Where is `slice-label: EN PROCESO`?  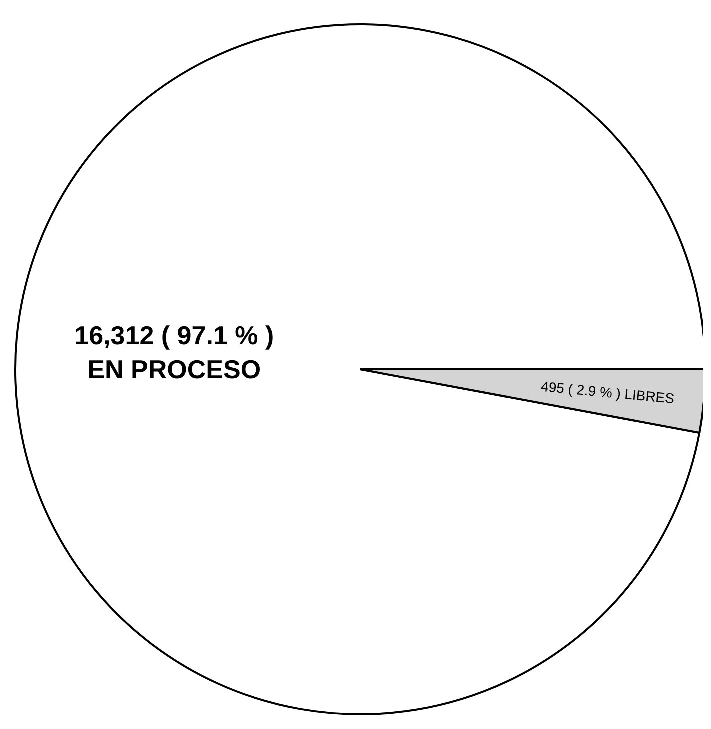
slice-label: EN PROCESO is located at coordinates (175, 369).